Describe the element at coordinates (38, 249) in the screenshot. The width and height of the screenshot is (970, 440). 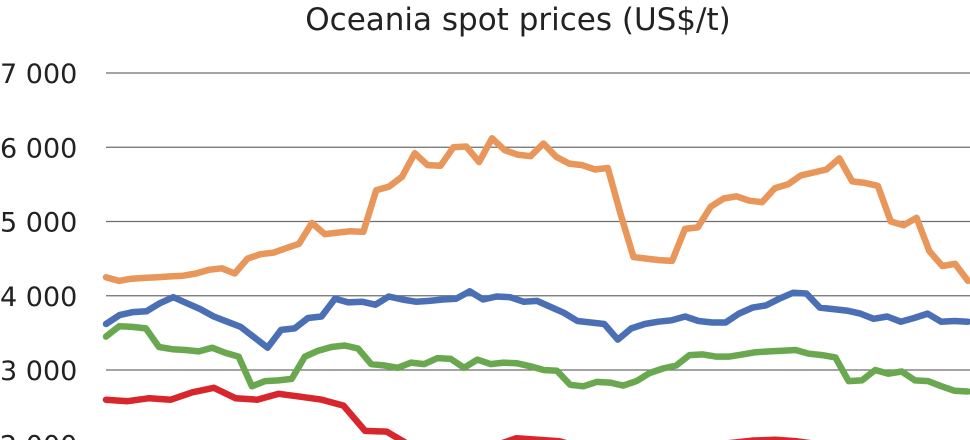
I see `y-axis-tick-labels: 7 000 6 000 5 000 4 000 3 000 2 000` at that location.